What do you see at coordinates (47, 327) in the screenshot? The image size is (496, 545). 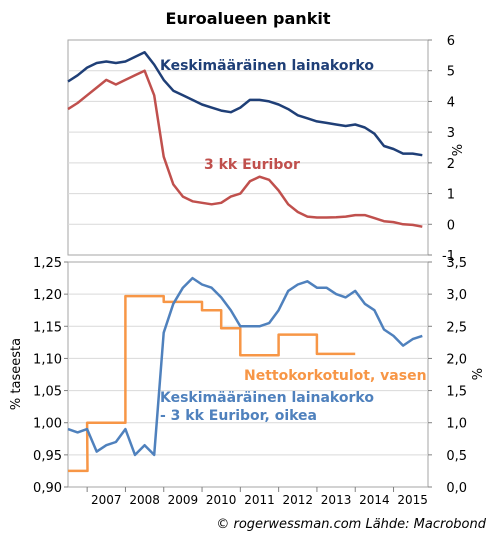 I see `bottom-left-tick-label: 1,15` at bounding box center [47, 327].